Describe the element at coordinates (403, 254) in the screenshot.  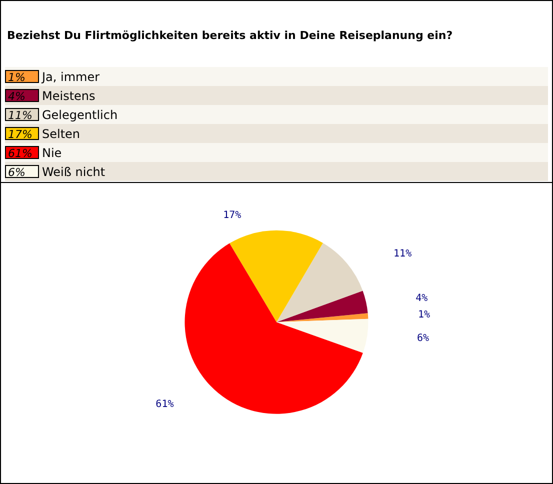
I see `text: 11%` at that location.